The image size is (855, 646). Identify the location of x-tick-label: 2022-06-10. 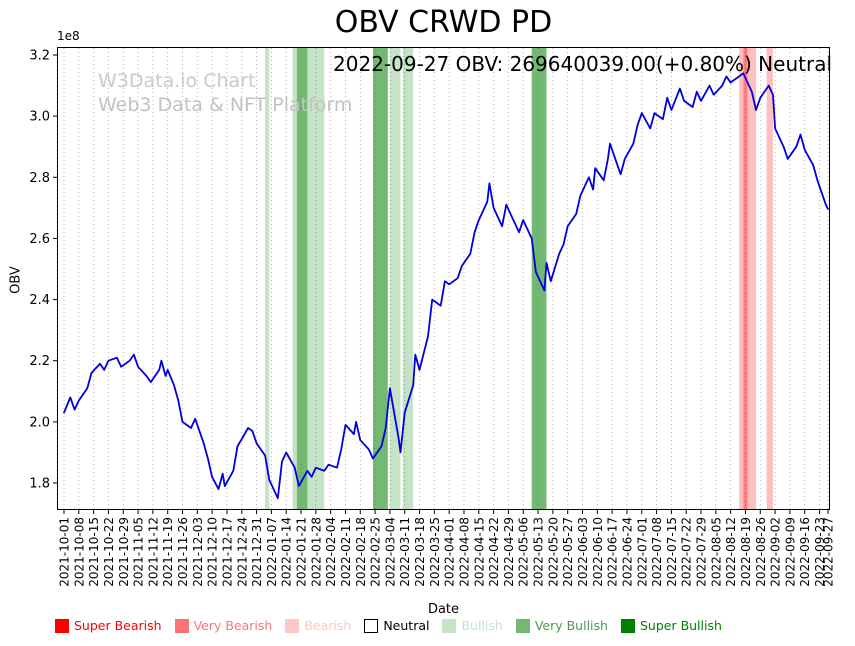
(598, 552).